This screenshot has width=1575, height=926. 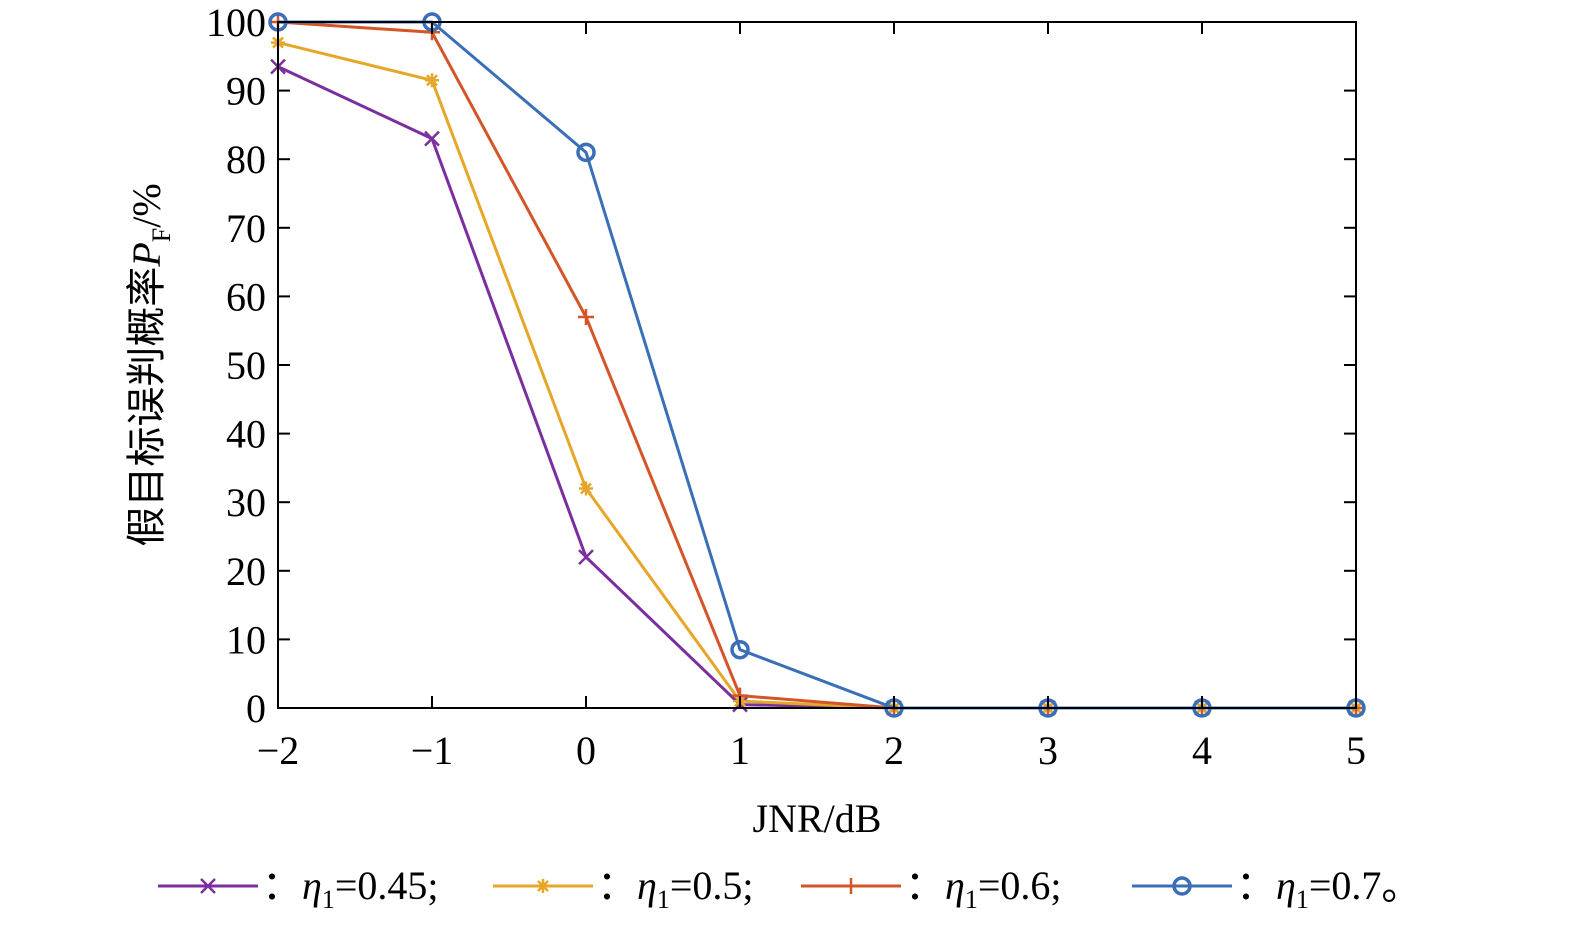 What do you see at coordinates (740, 750) in the screenshot?
I see `x-tick-label: 1` at bounding box center [740, 750].